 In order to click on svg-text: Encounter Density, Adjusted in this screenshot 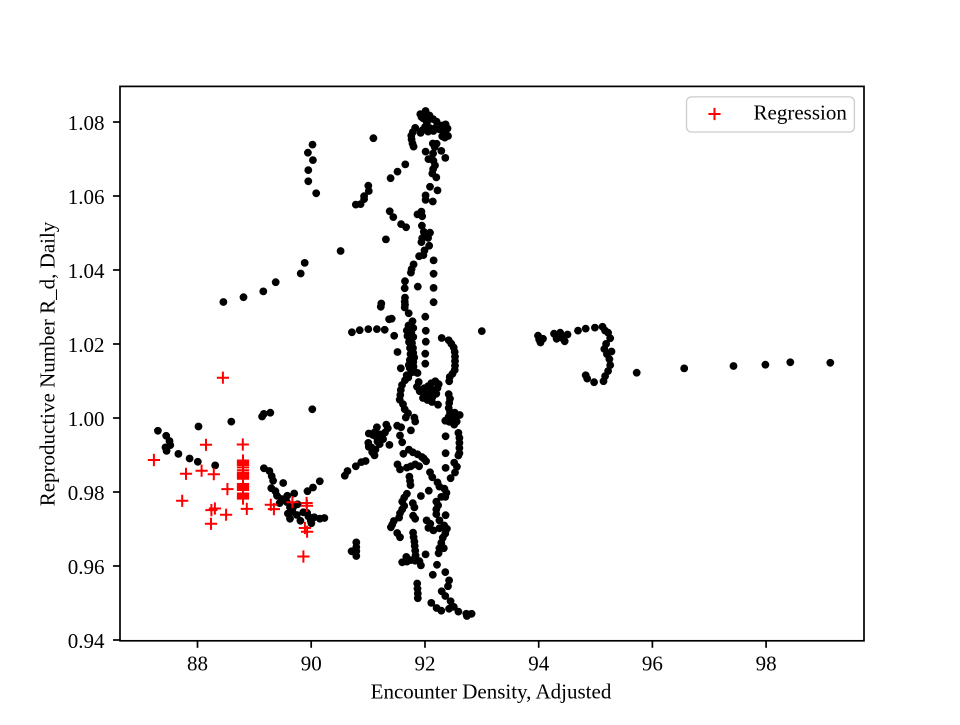, I will do `click(491, 692)`.